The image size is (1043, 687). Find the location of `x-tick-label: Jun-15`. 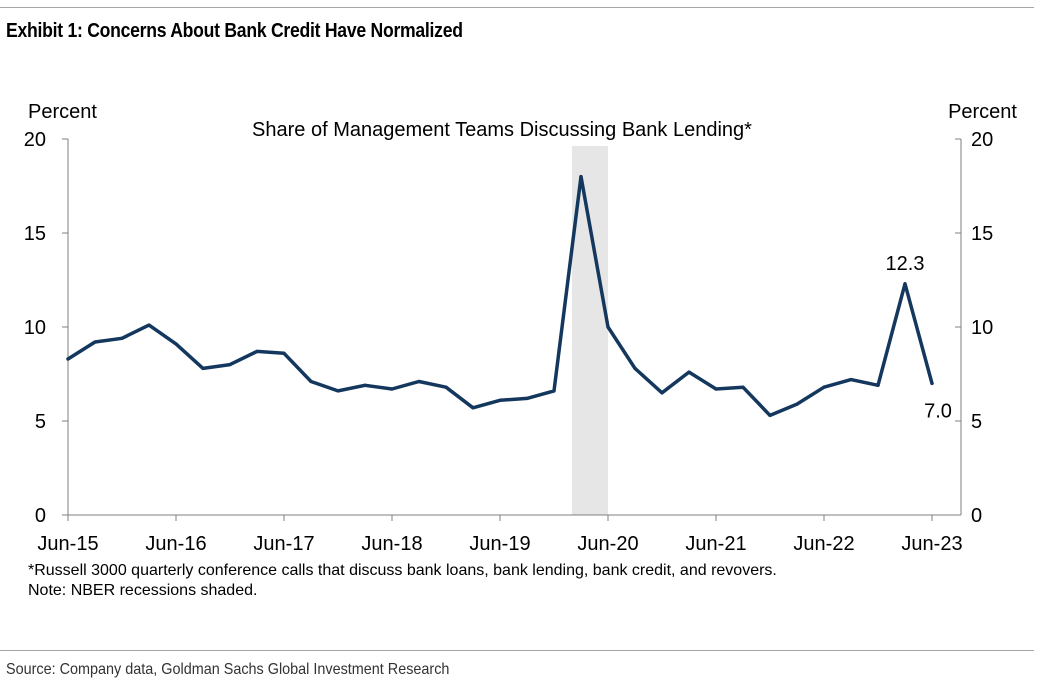

x-tick-label: Jun-15 is located at coordinates (67, 544).